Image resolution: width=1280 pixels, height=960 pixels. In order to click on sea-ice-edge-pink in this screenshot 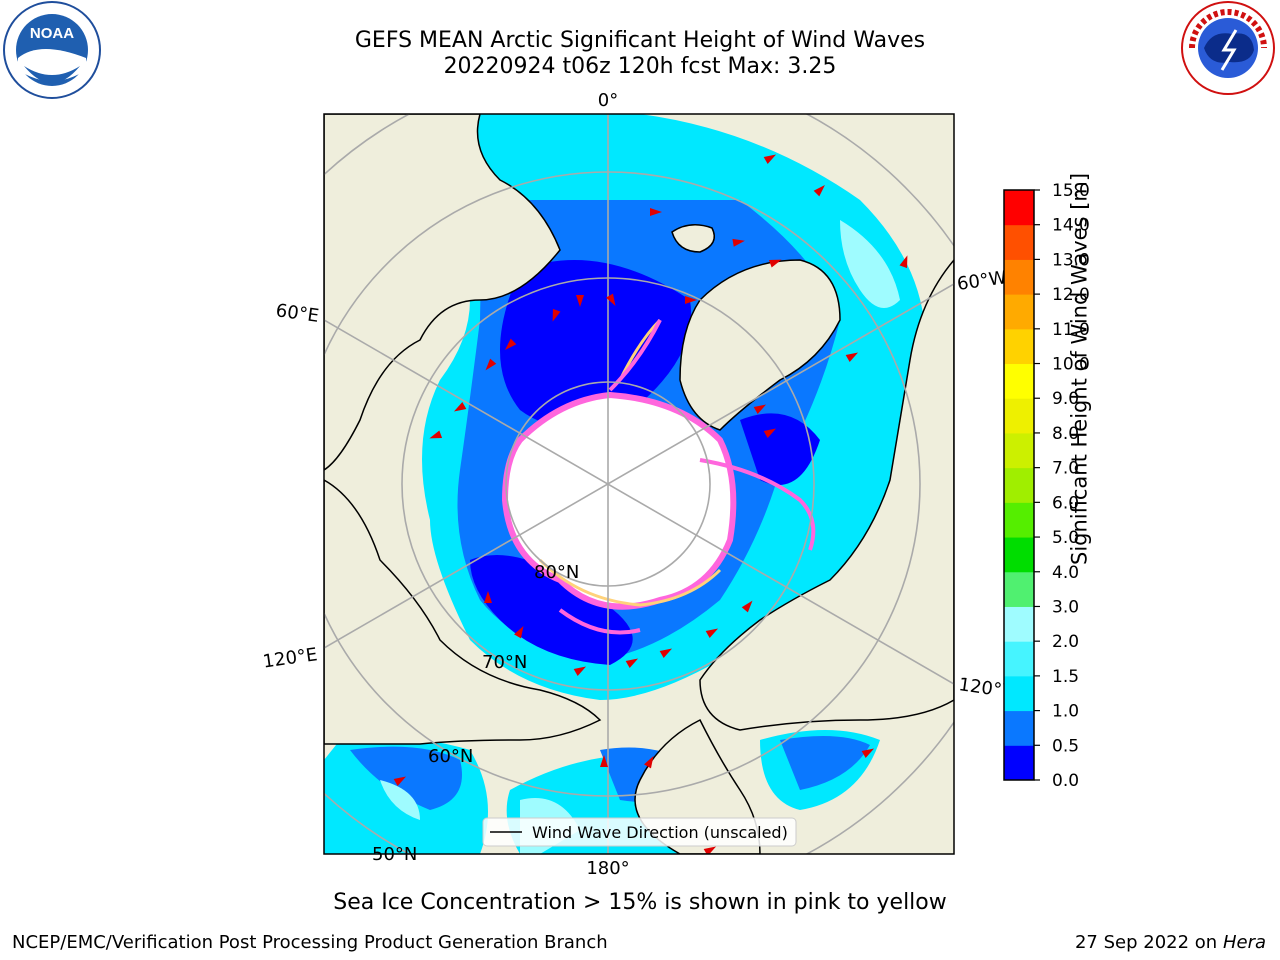, I will do `click(687, 477)`.